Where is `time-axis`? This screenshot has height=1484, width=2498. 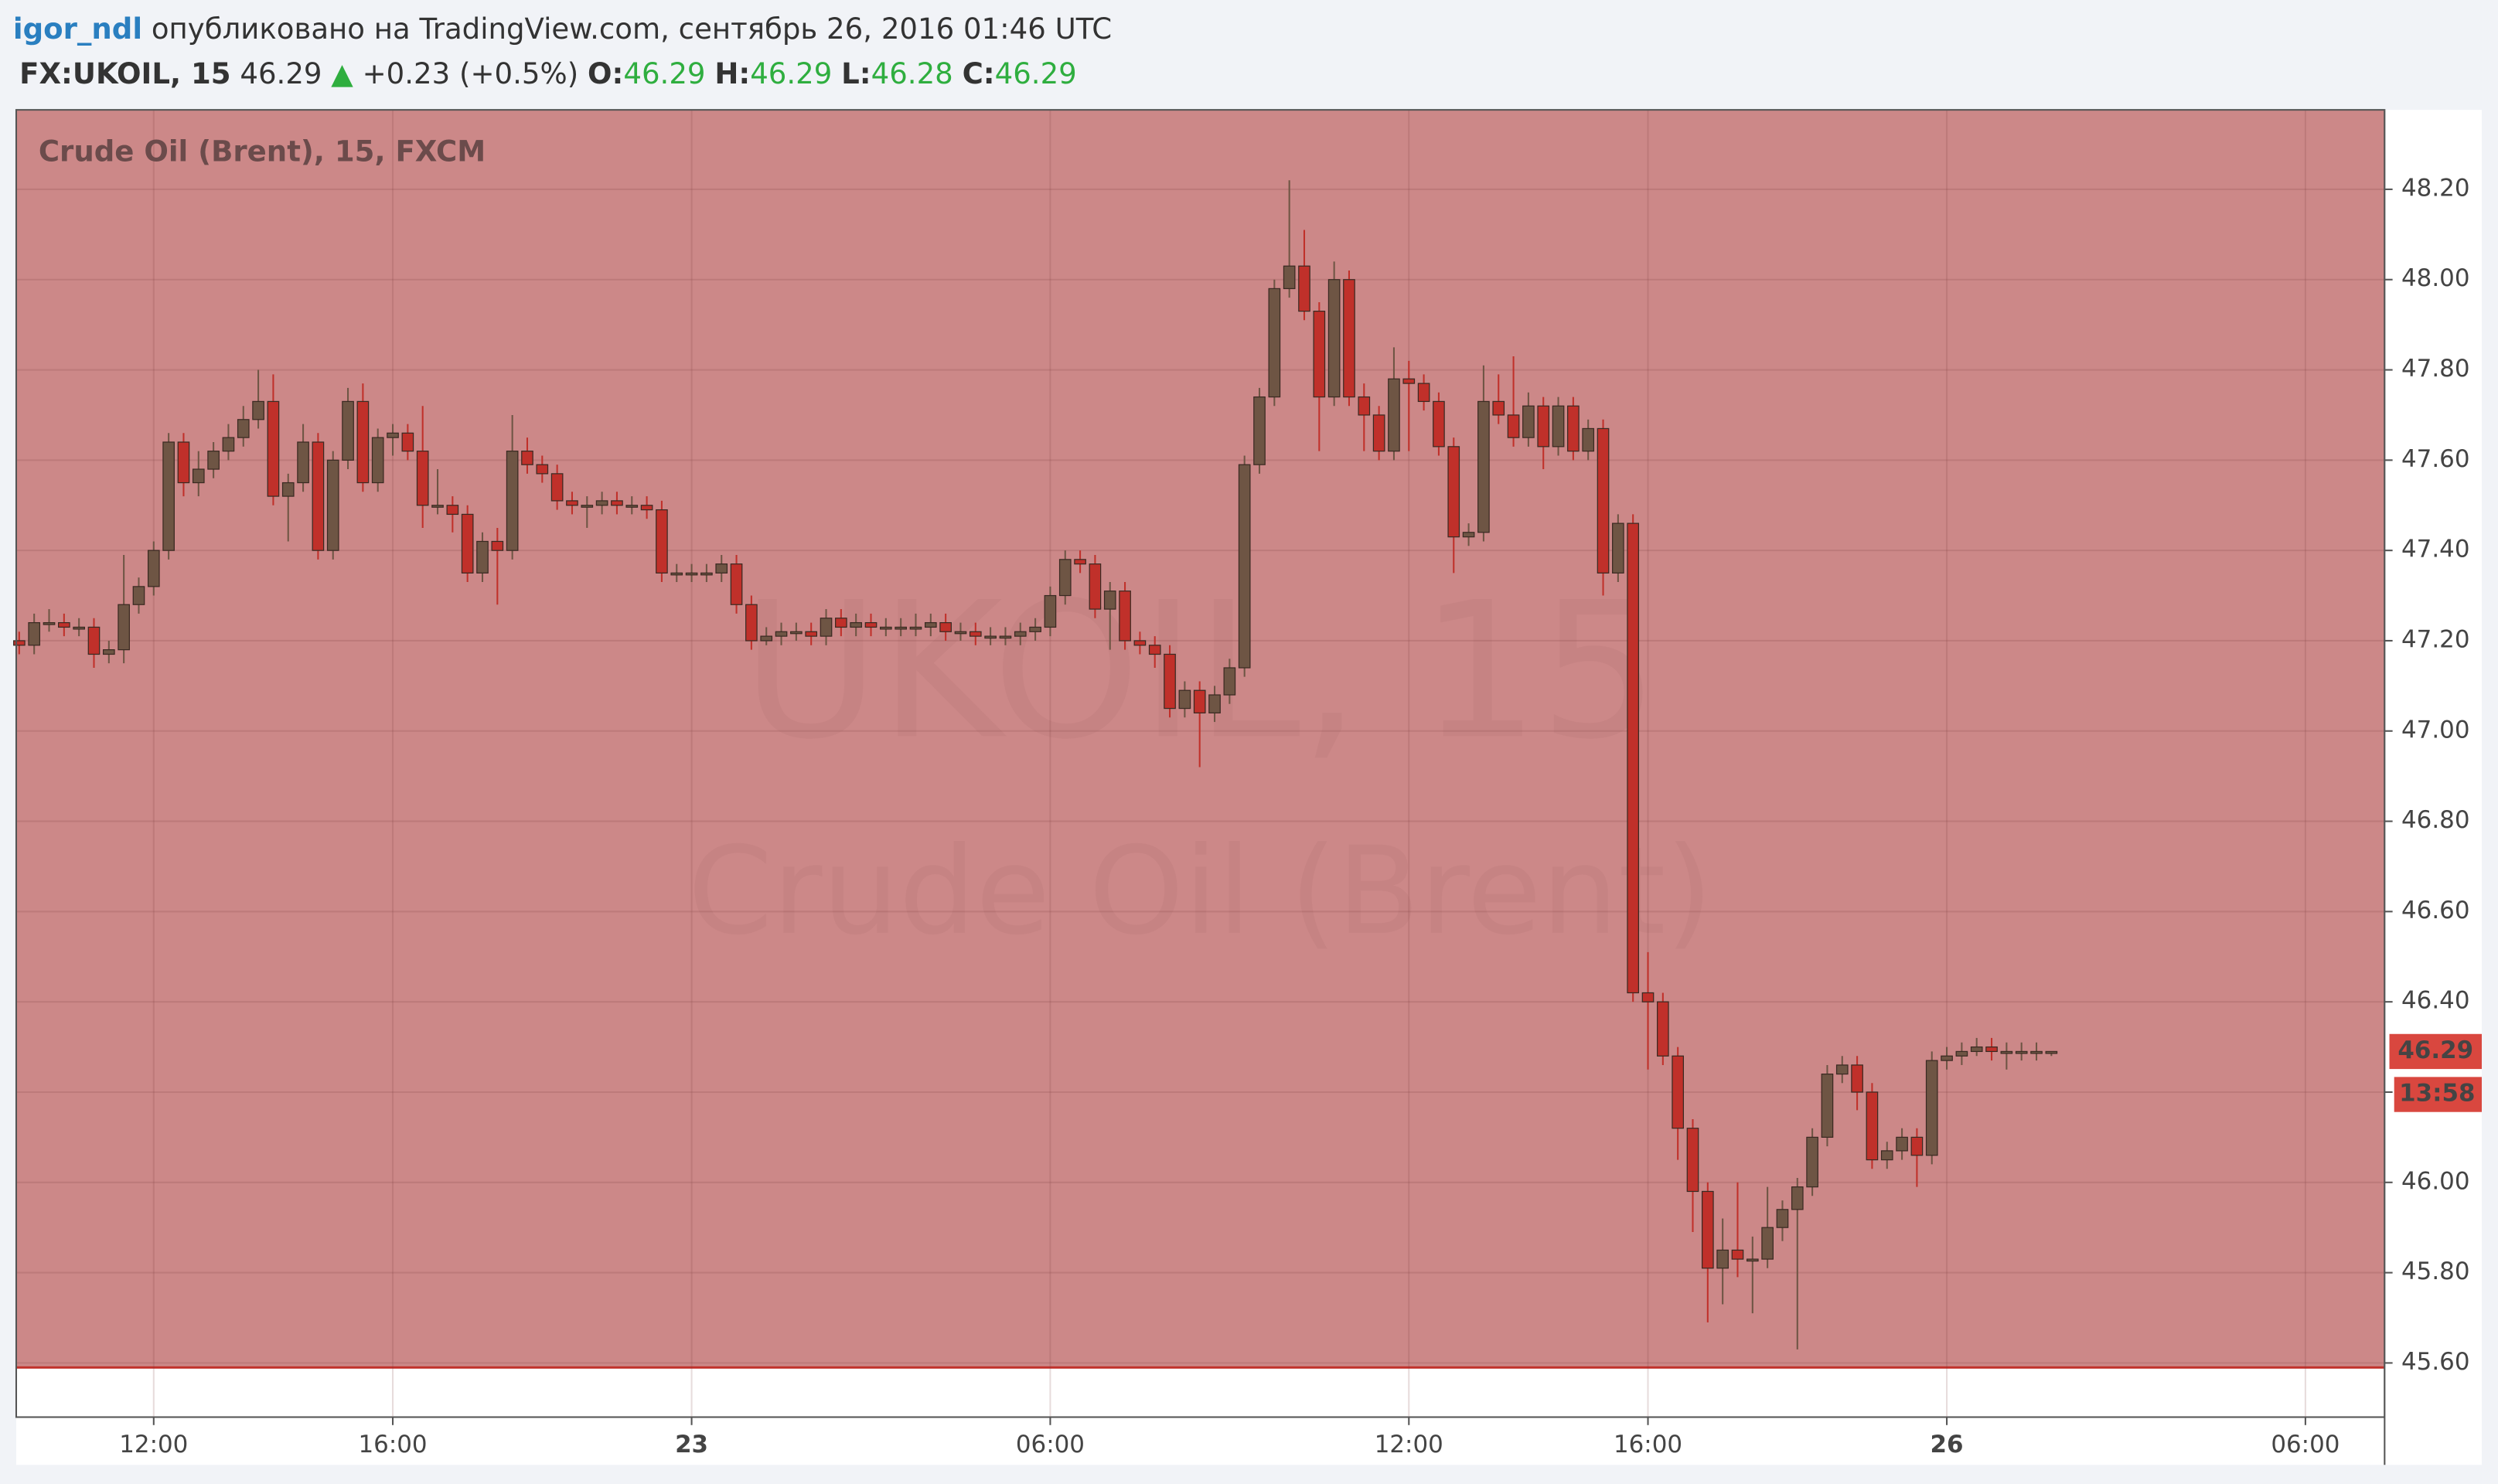
time-axis is located at coordinates (1200, 1441).